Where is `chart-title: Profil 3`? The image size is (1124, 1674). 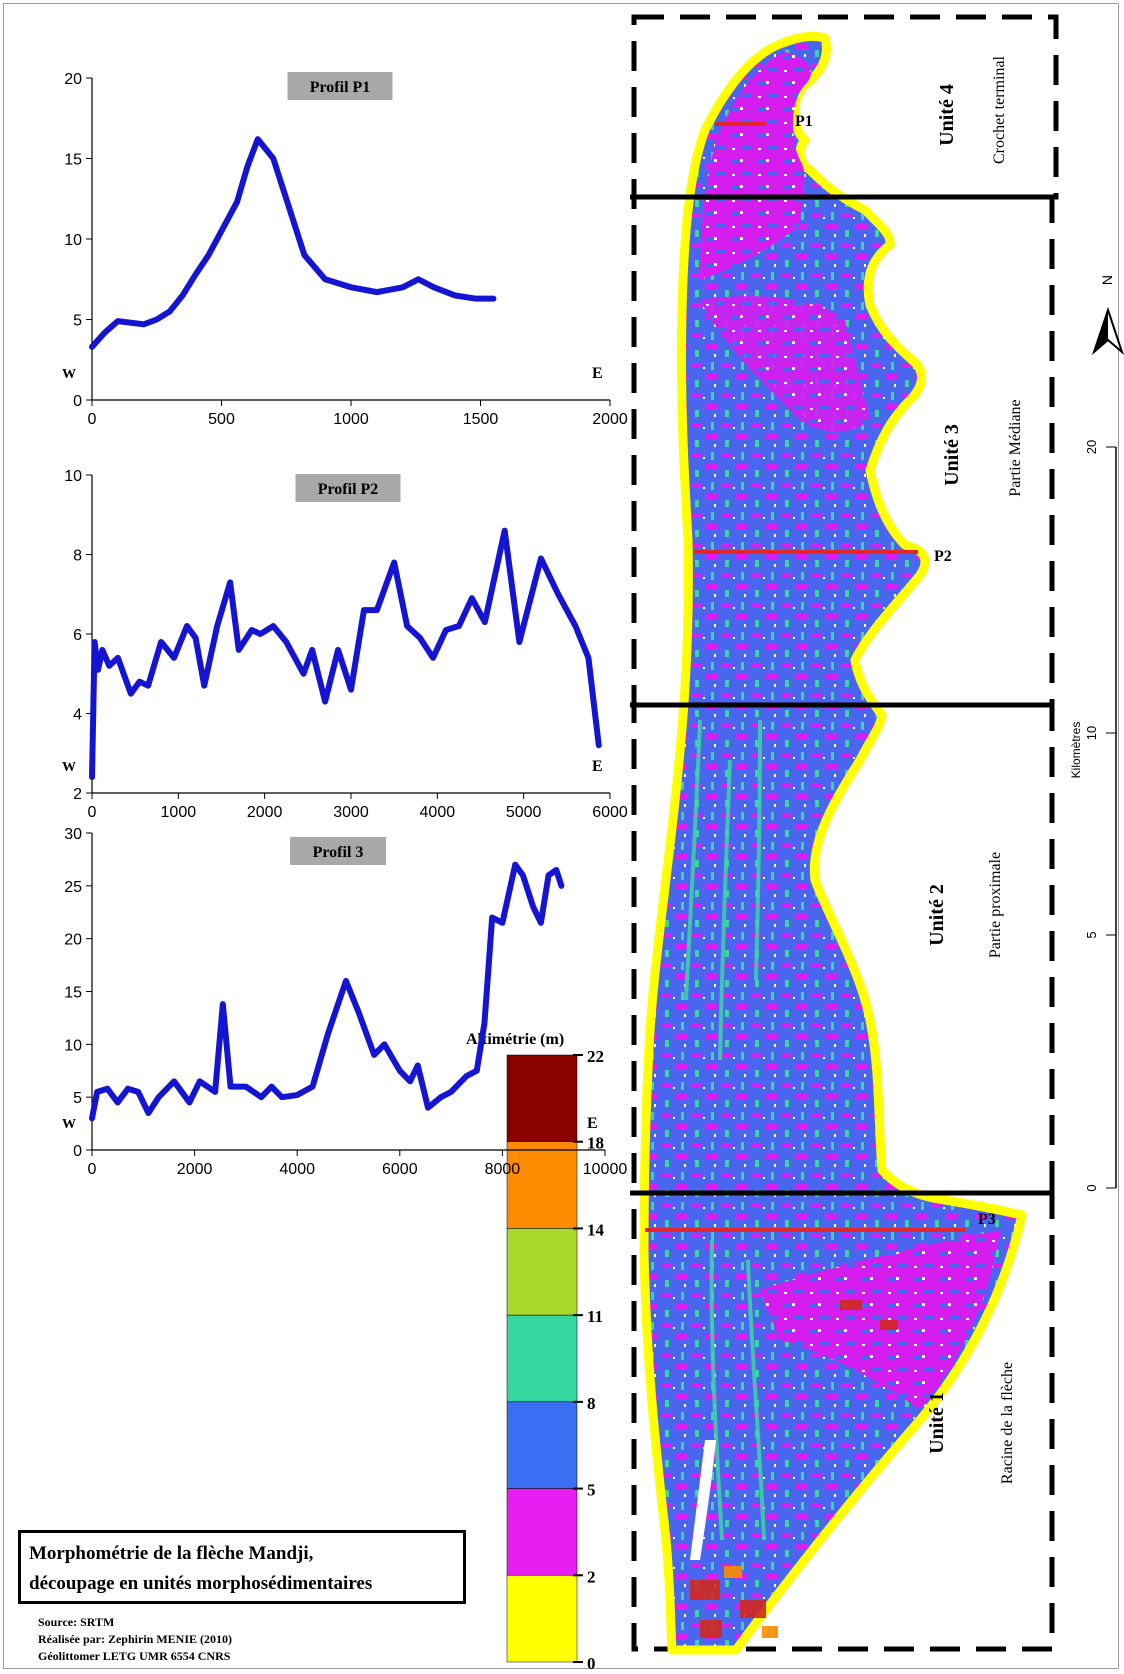
chart-title: Profil 3 is located at coordinates (338, 852).